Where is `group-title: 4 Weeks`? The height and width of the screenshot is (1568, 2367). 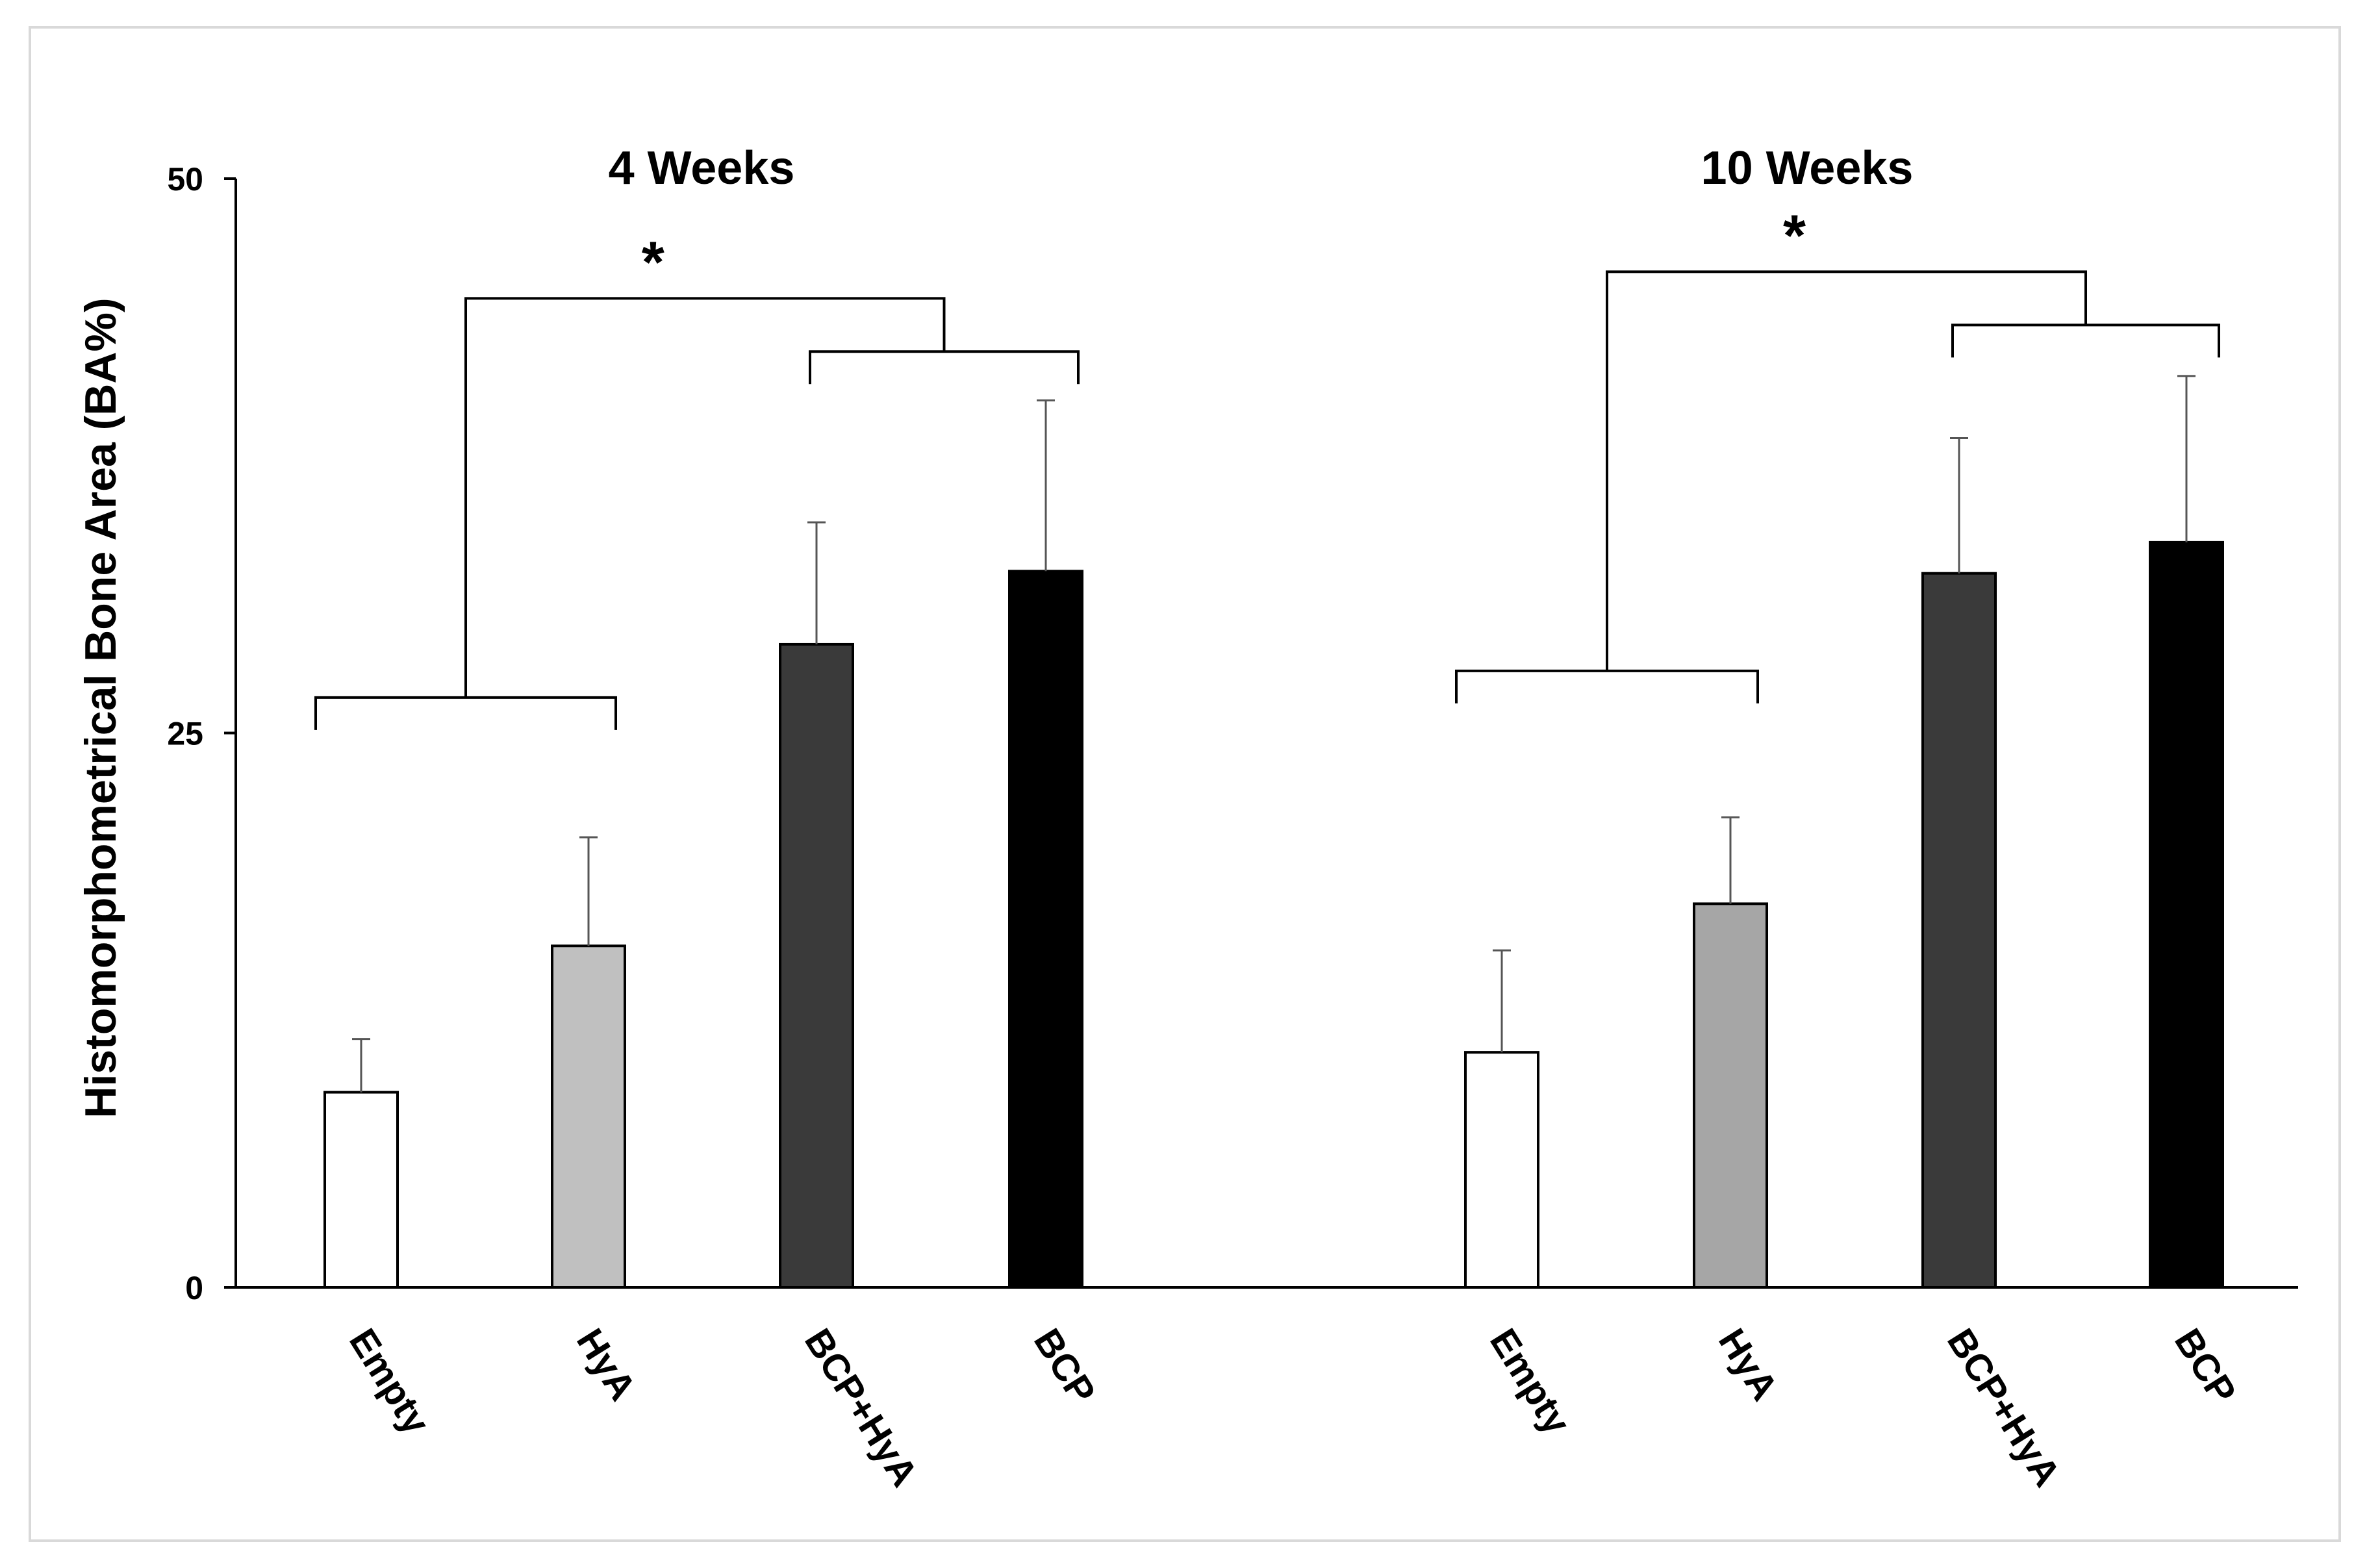 group-title: 4 Weeks is located at coordinates (702, 168).